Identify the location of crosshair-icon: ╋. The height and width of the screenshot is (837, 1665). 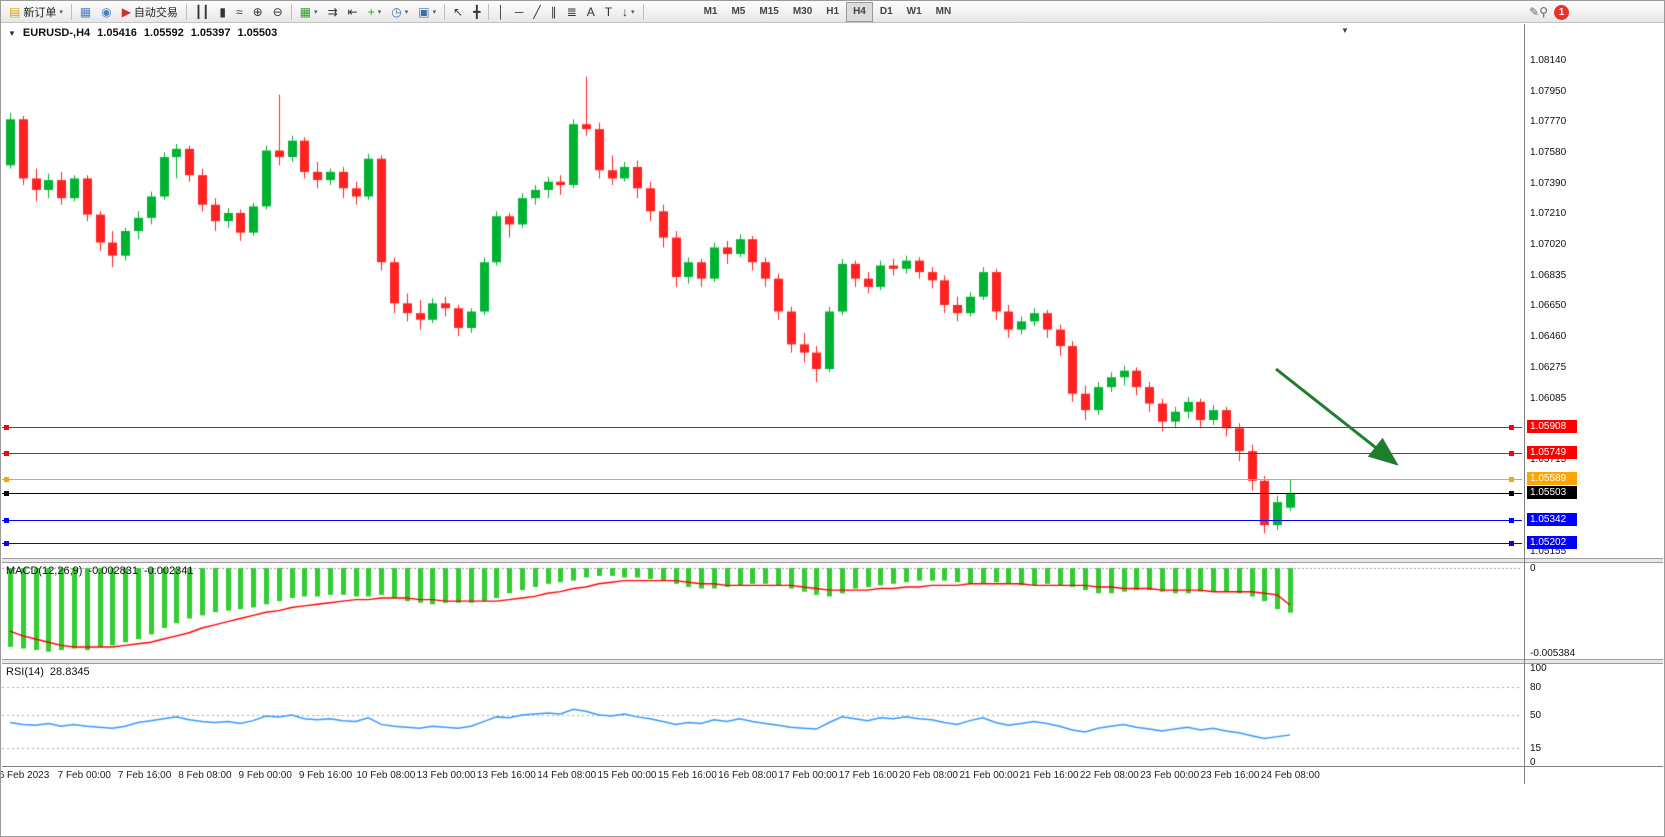
(477, 11).